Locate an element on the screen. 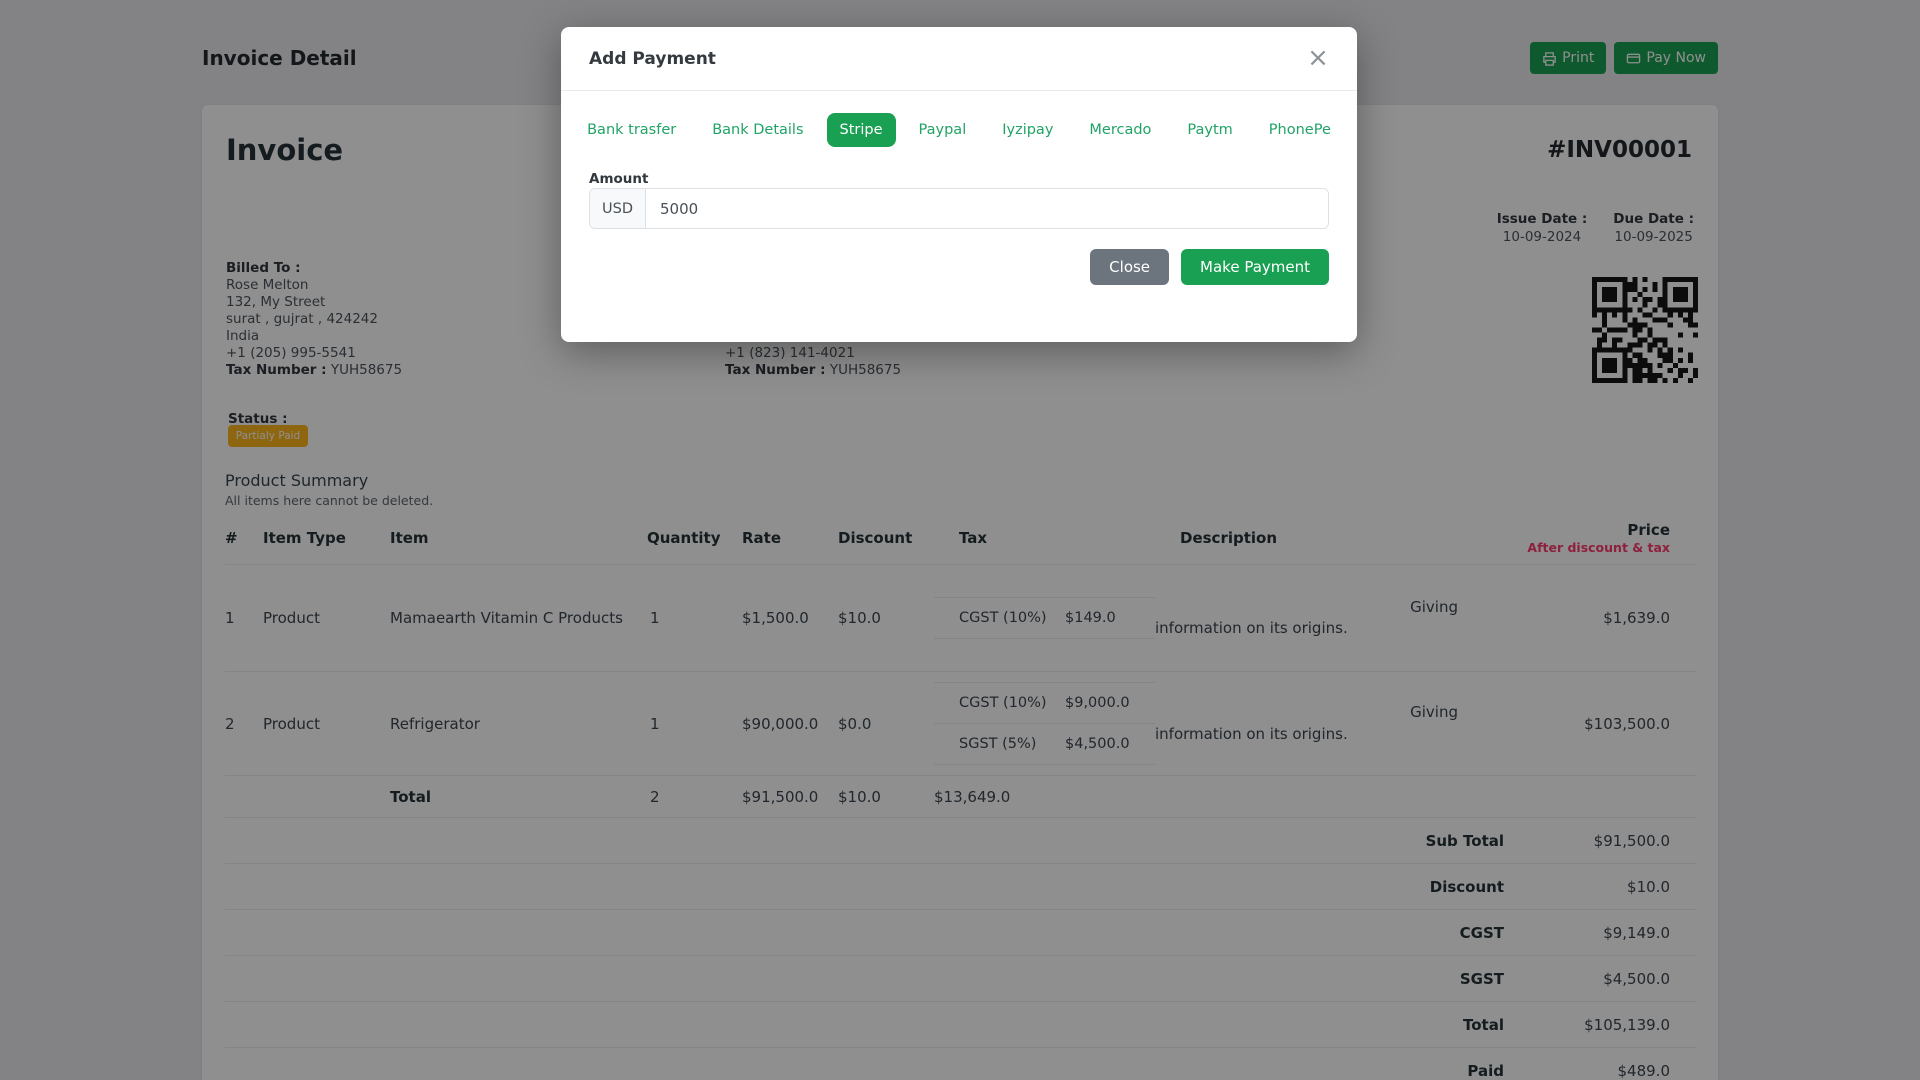 The height and width of the screenshot is (1080, 1920). tax-cell: CGST (10%) $149.0 is located at coordinates (1044, 618).